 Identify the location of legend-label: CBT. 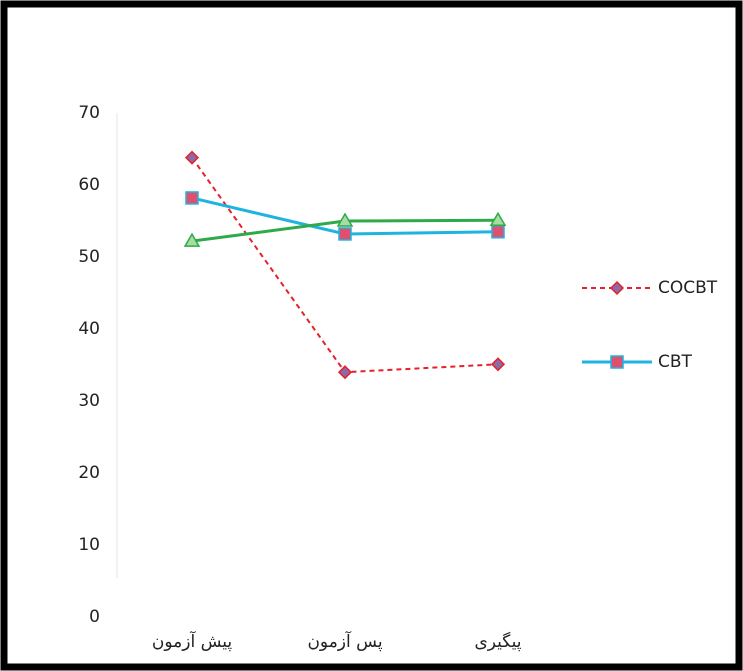
(675, 362).